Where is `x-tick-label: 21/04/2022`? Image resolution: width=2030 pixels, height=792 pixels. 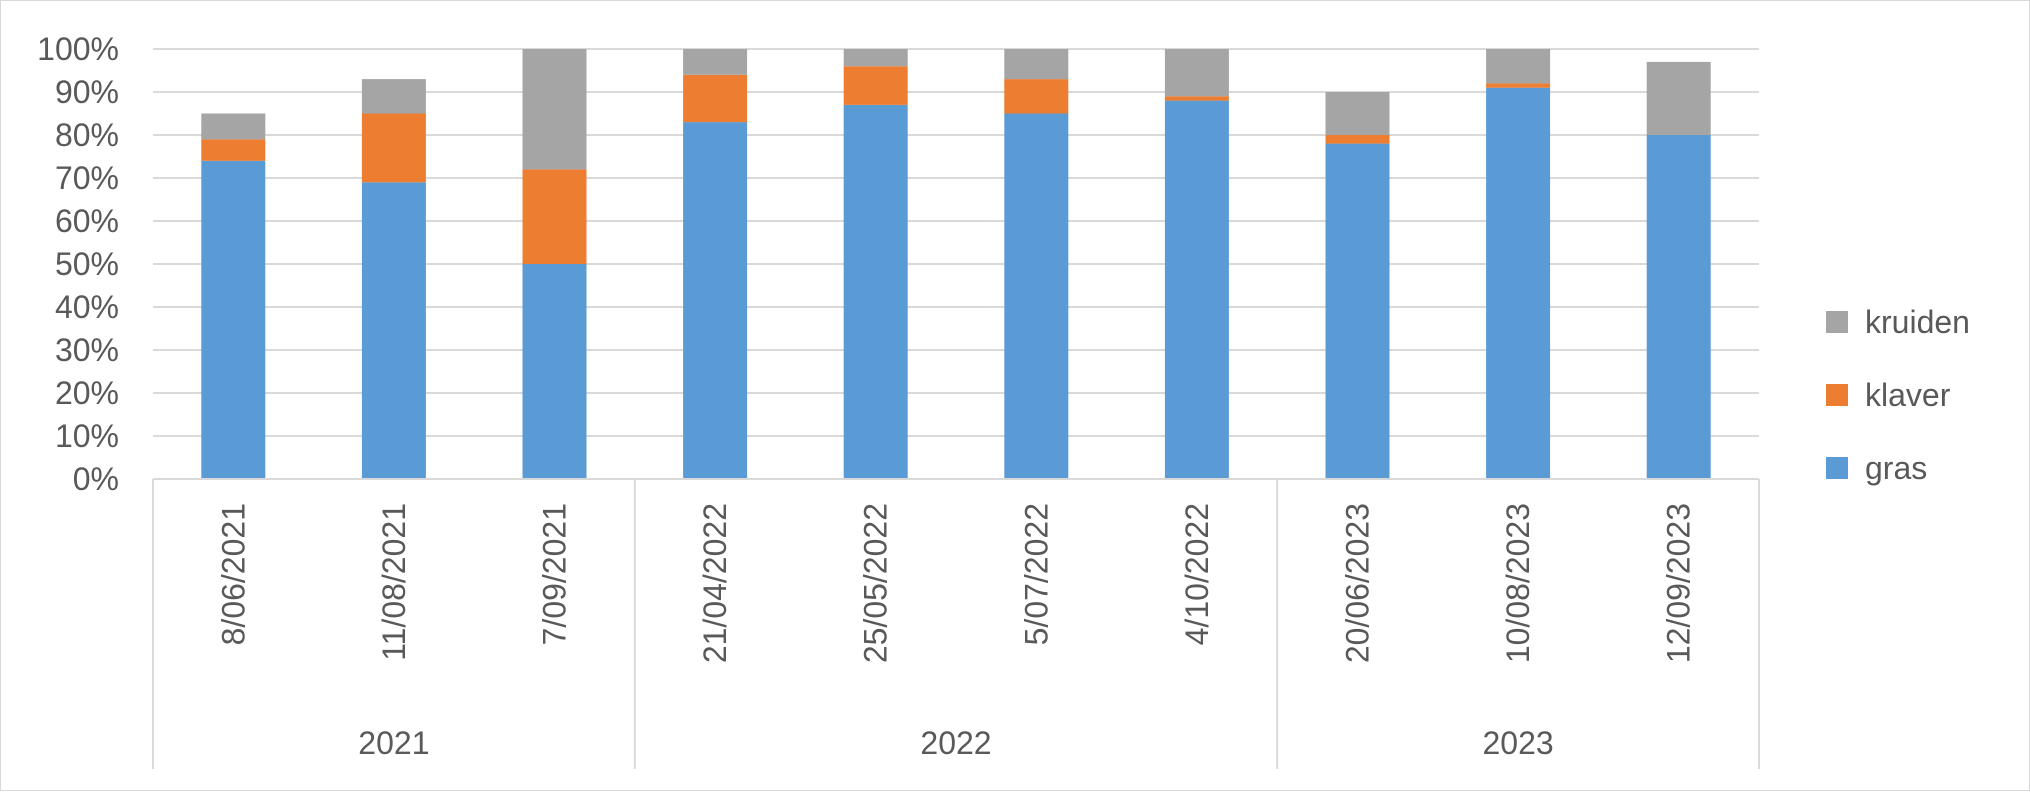
x-tick-label: 21/04/2022 is located at coordinates (715, 583).